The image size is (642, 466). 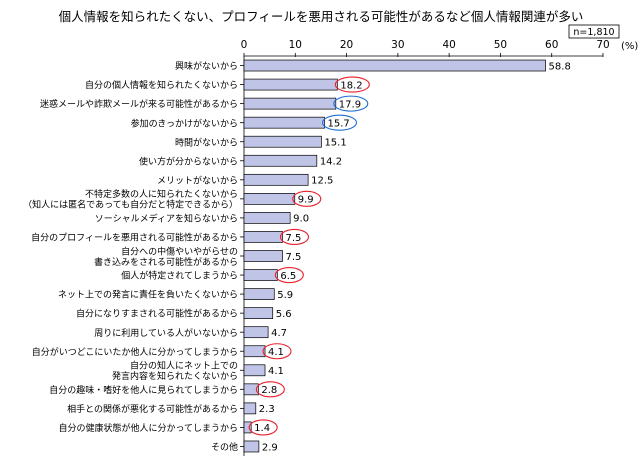 What do you see at coordinates (179, 276) in the screenshot?
I see `category-label: 個人が特定されてしまうから` at bounding box center [179, 276].